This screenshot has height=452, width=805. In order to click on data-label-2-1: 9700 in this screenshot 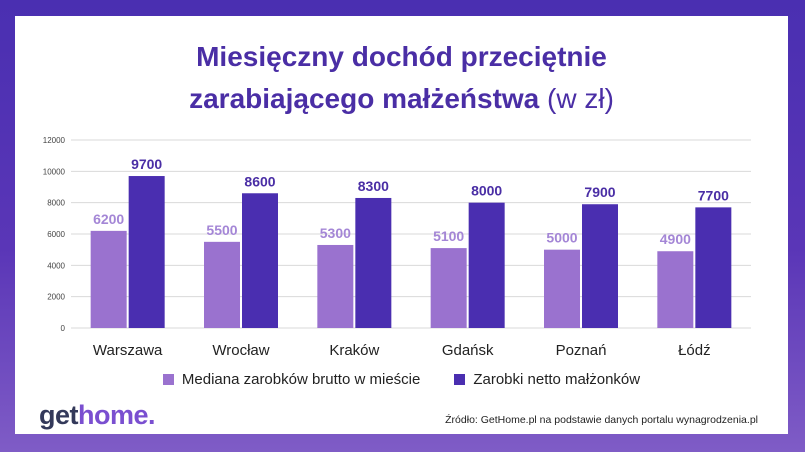, I will do `click(146, 164)`.